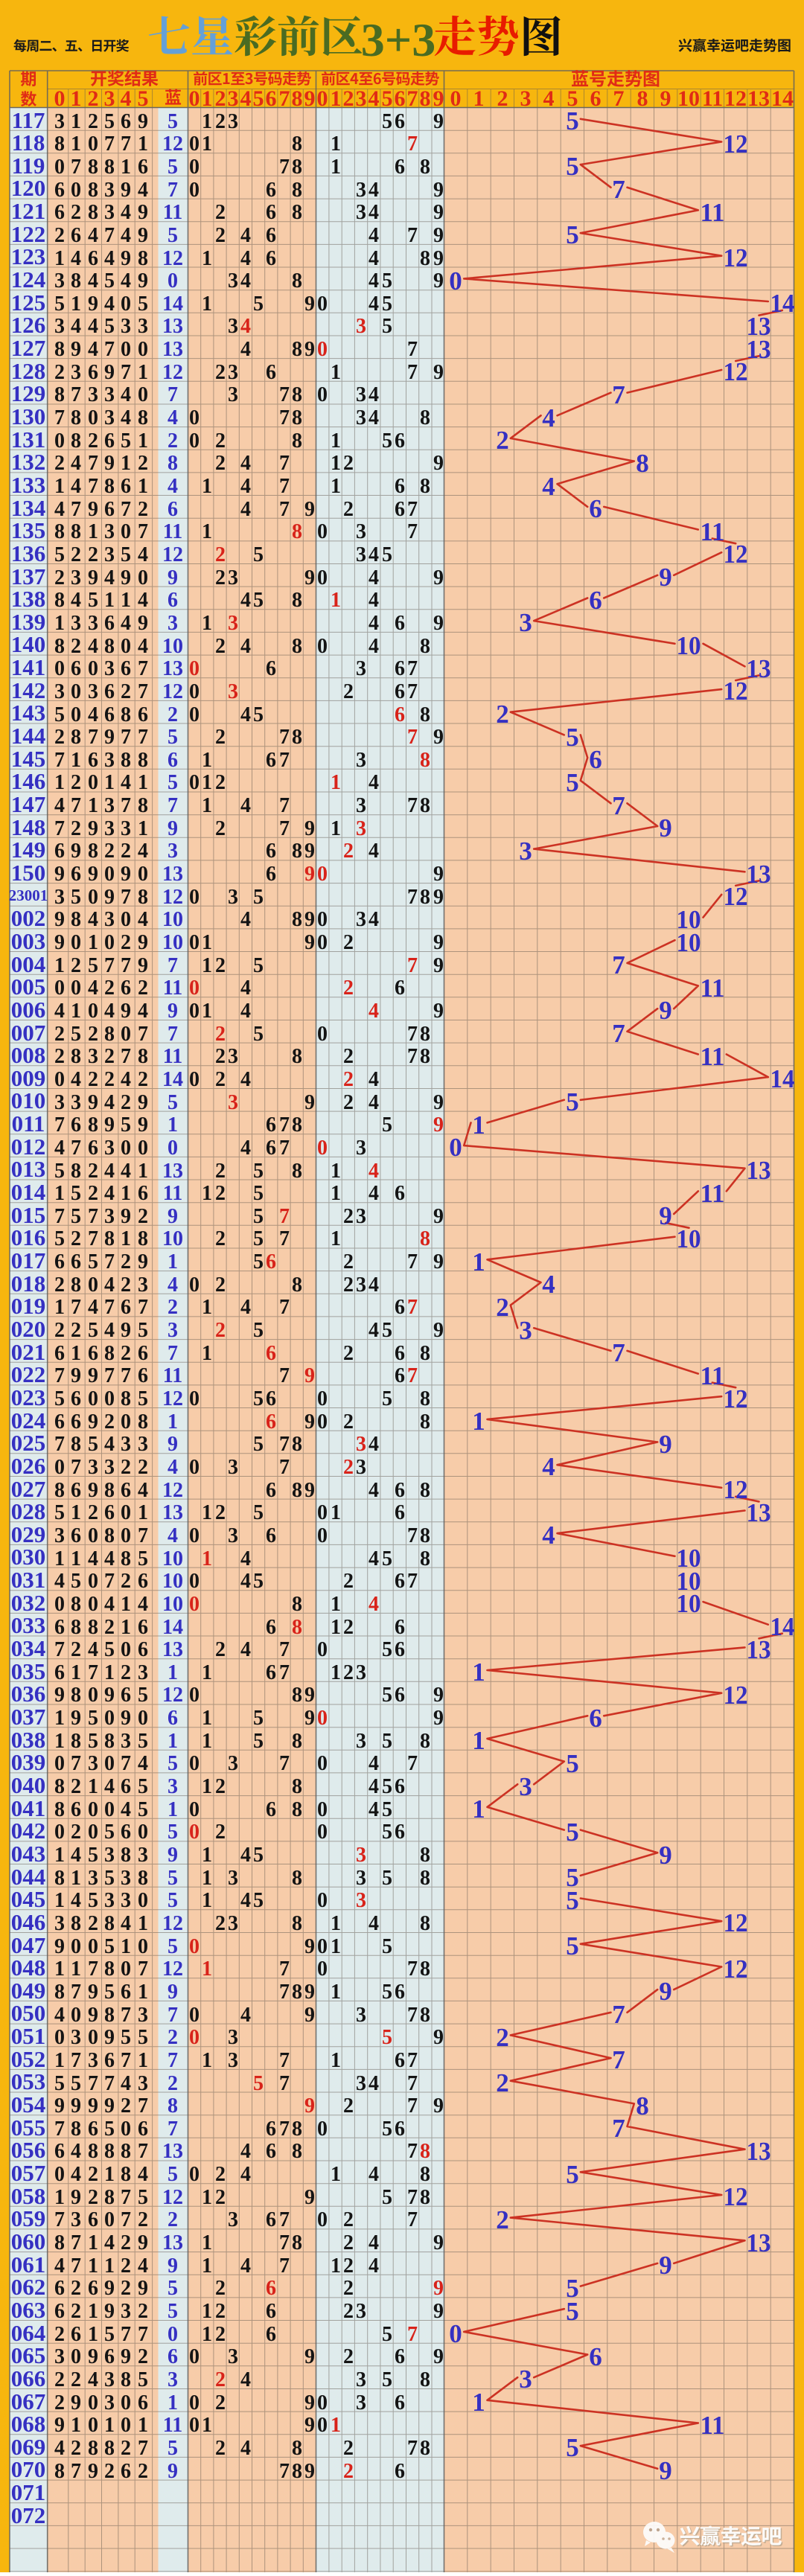 The height and width of the screenshot is (2576, 804). What do you see at coordinates (29, 1648) in the screenshot?
I see `svg-text: 034` at bounding box center [29, 1648].